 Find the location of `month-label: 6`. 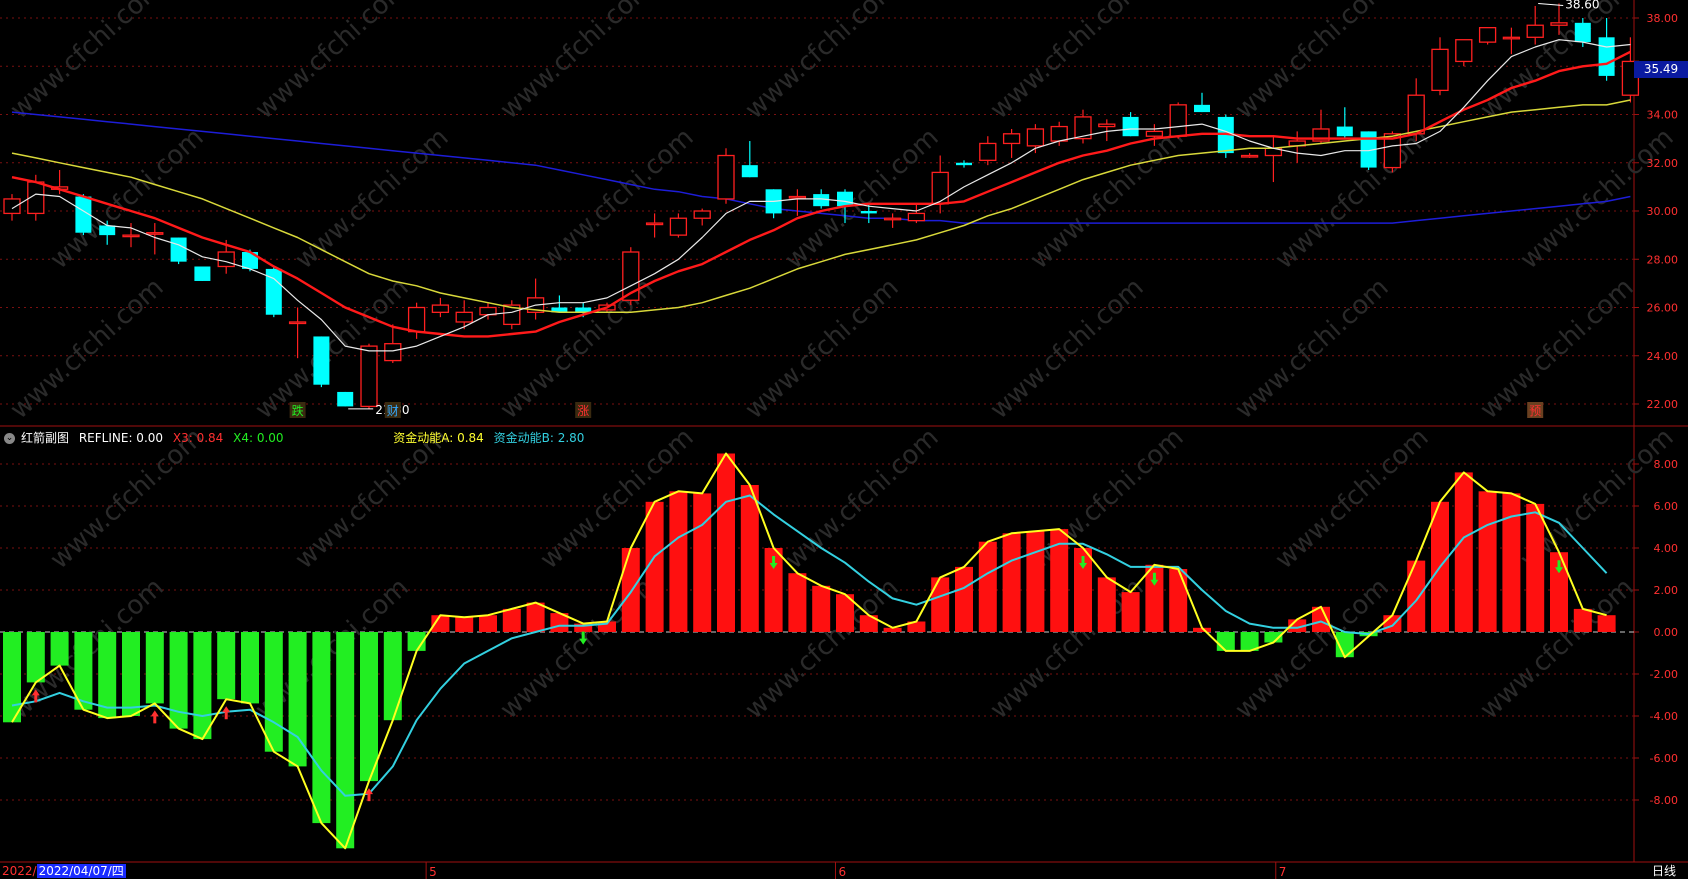

month-label: 6 is located at coordinates (842, 872).